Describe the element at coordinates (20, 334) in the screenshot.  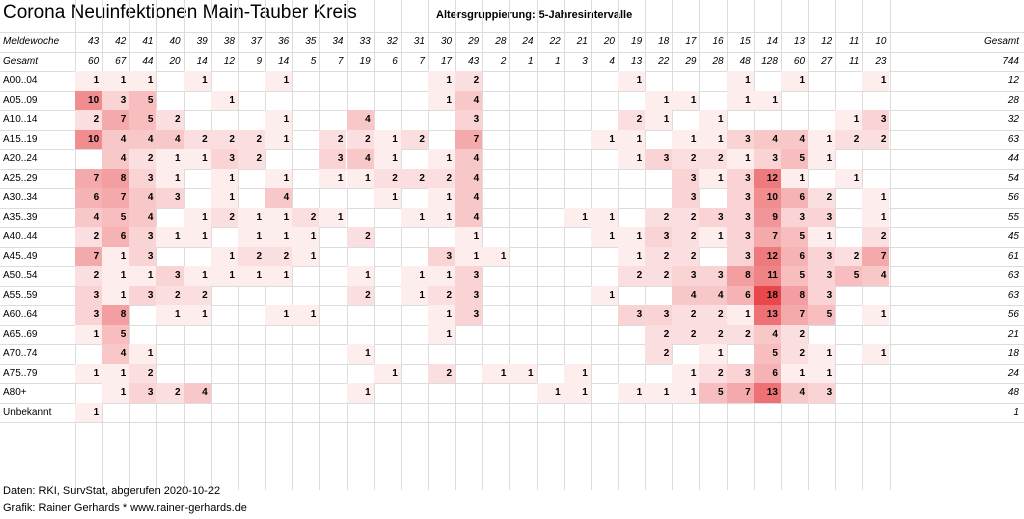
I see `age-group-label: A65..69` at that location.